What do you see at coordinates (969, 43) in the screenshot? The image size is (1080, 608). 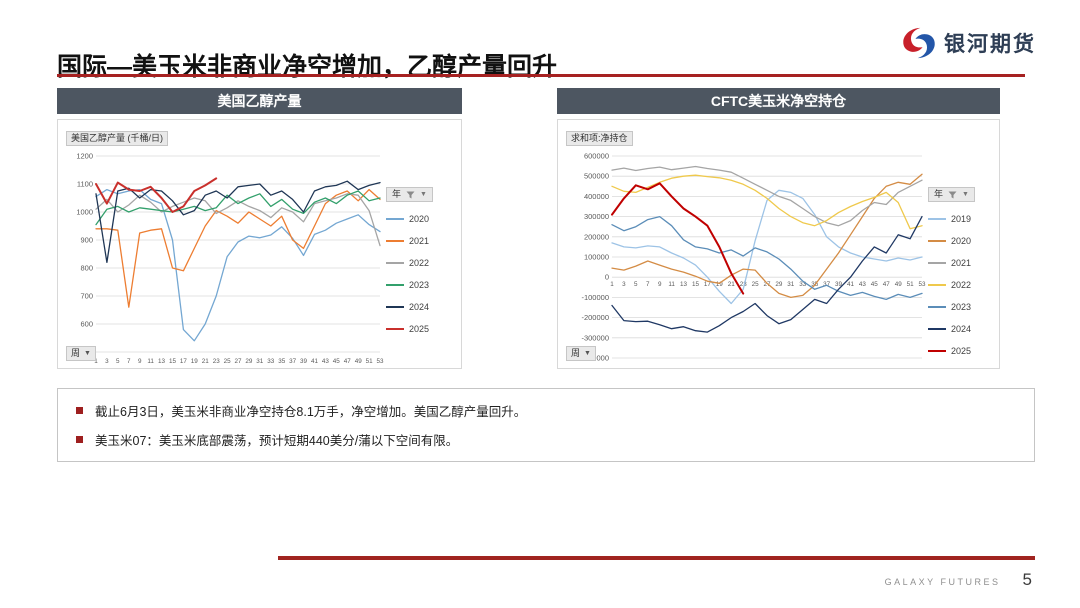 I see `galaxy-futures-logo: 银河期货` at bounding box center [969, 43].